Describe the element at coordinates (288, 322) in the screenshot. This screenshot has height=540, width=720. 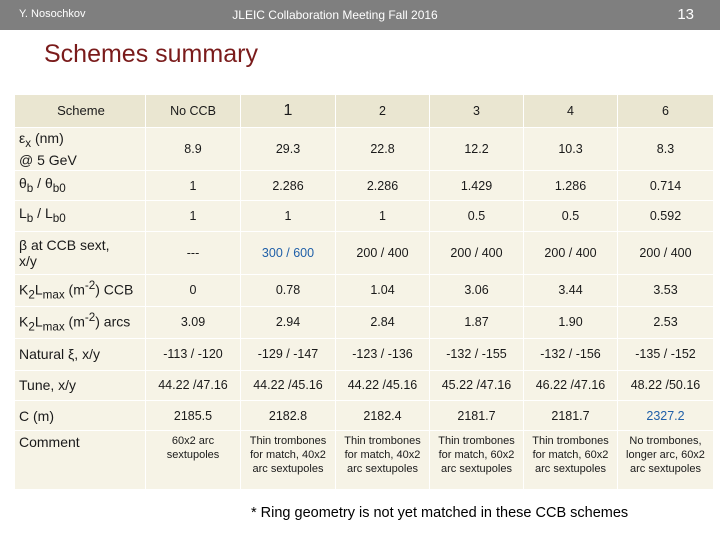
I see `table-cell: 2.94` at that location.